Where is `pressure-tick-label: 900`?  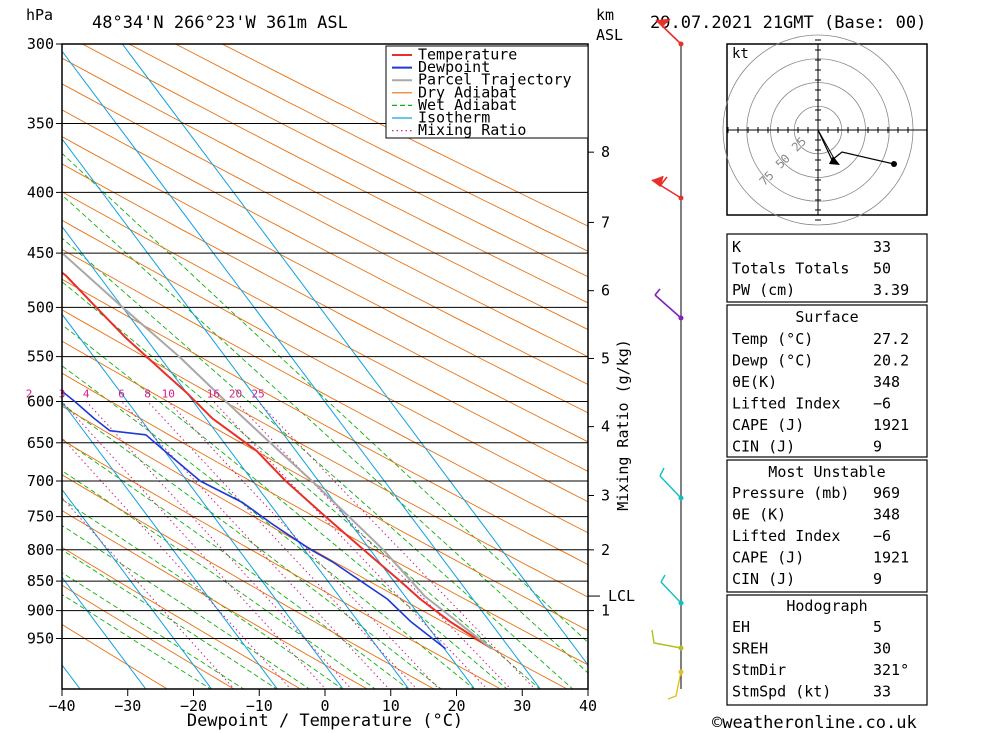 pressure-tick-label: 900 is located at coordinates (40, 611).